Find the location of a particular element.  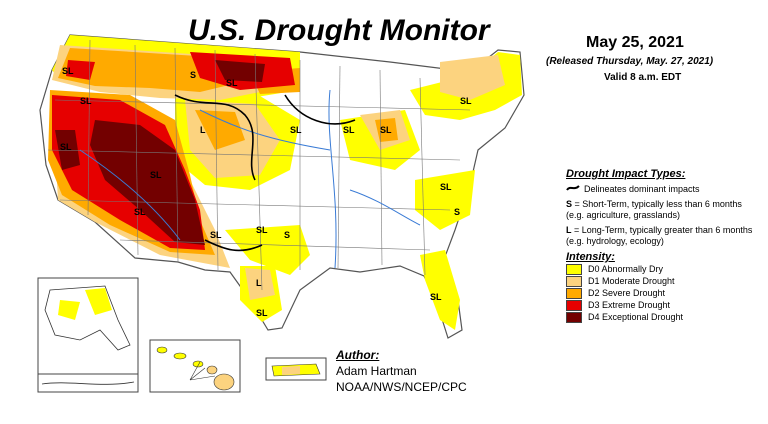

level-label: D1 Moderate Drought is located at coordinates (631, 281).